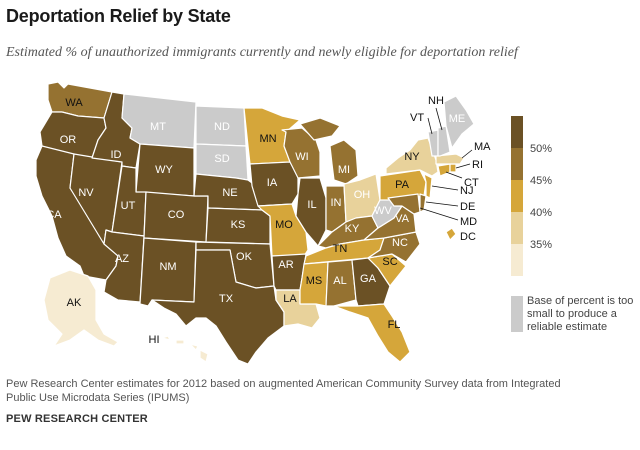  I want to click on state-shape-az, so click(124, 266).